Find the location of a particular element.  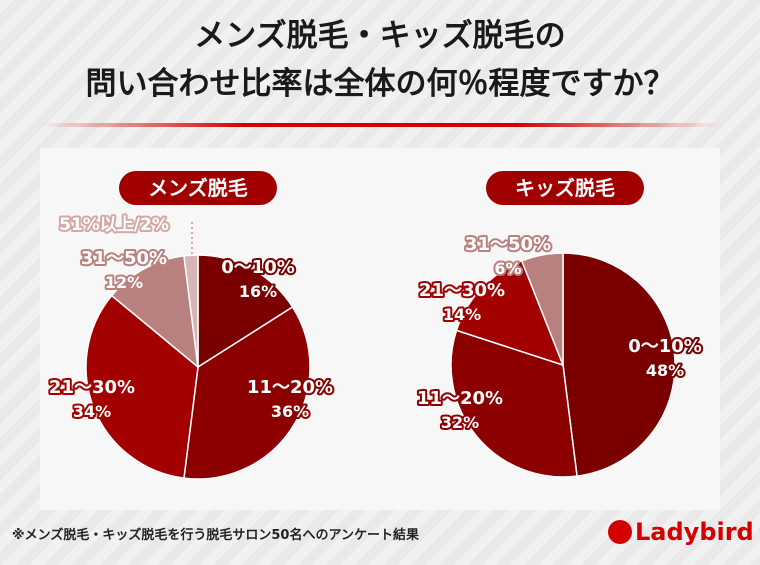

slice-category-label-1-2: 21〜30% is located at coordinates (462, 290).